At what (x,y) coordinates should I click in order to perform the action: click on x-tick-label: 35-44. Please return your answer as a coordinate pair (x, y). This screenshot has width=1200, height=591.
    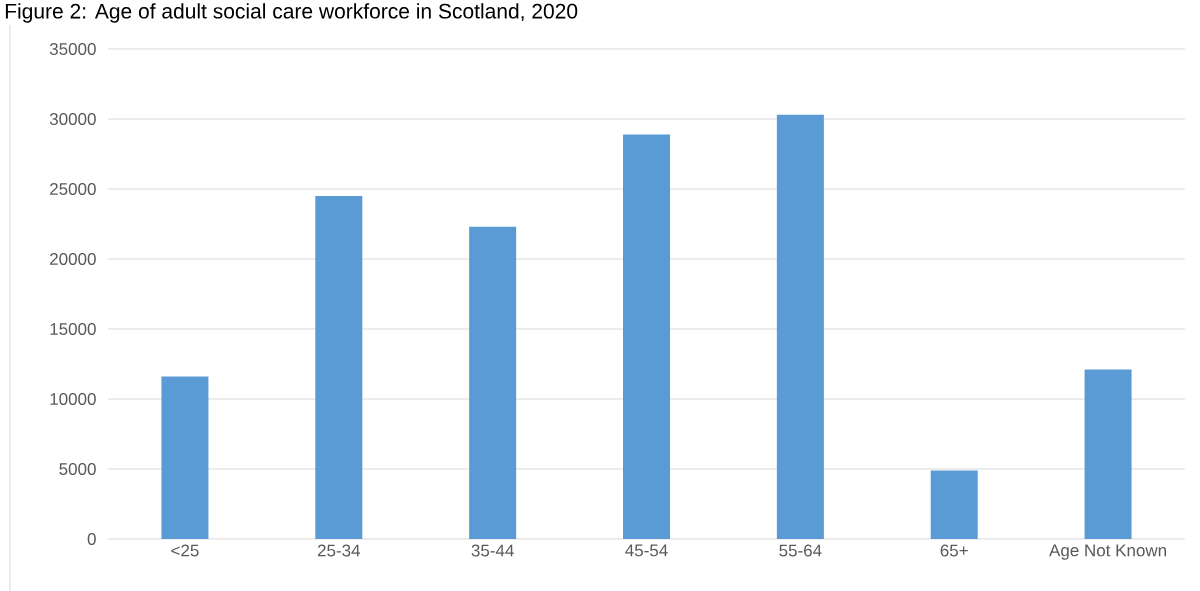
    Looking at the image, I should click on (492, 550).